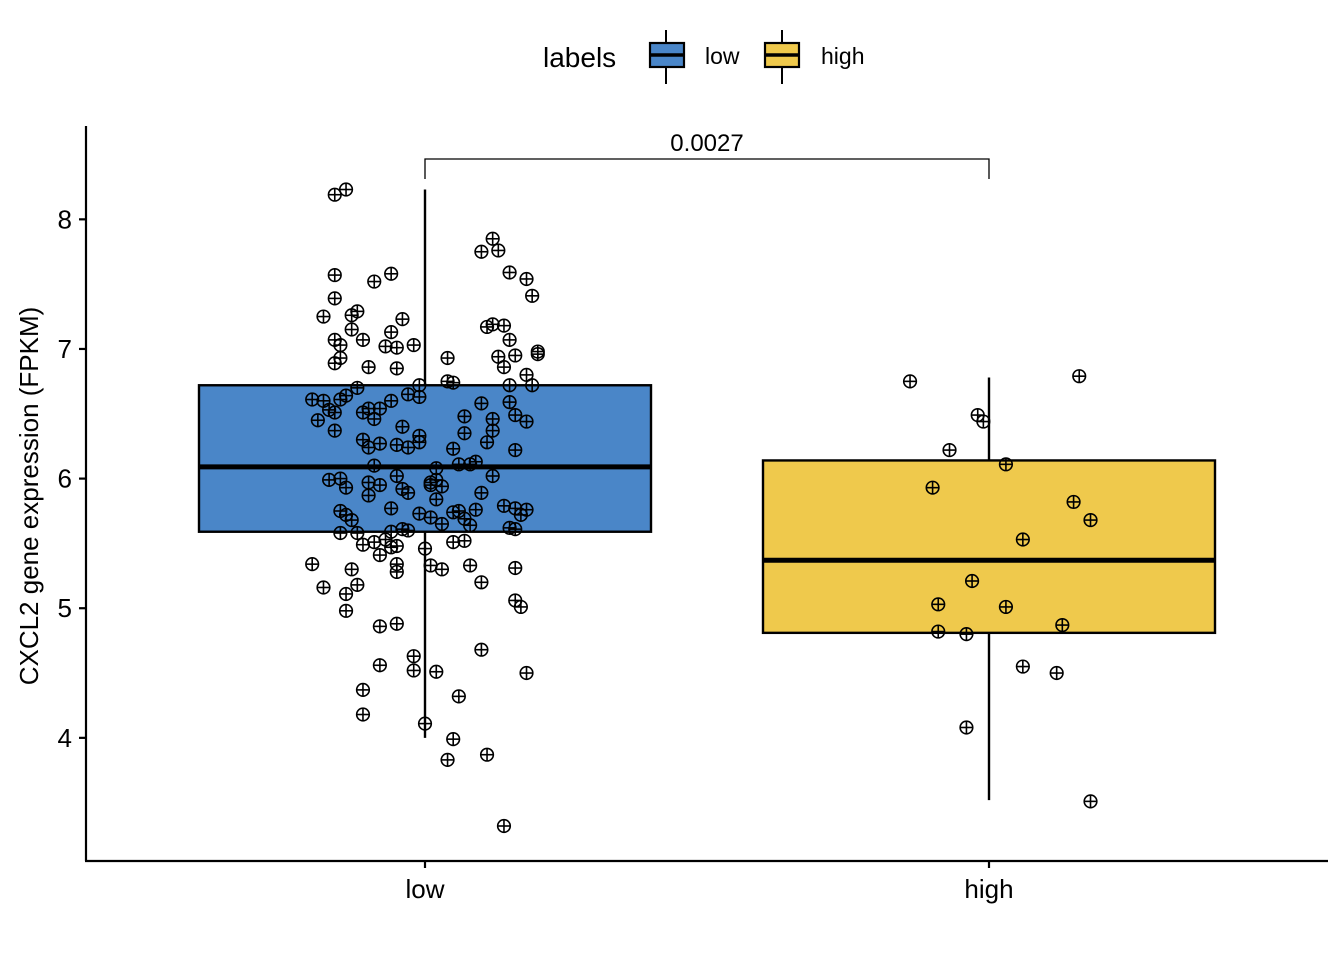  What do you see at coordinates (988, 889) in the screenshot?
I see `x-tick-label-high: high` at bounding box center [988, 889].